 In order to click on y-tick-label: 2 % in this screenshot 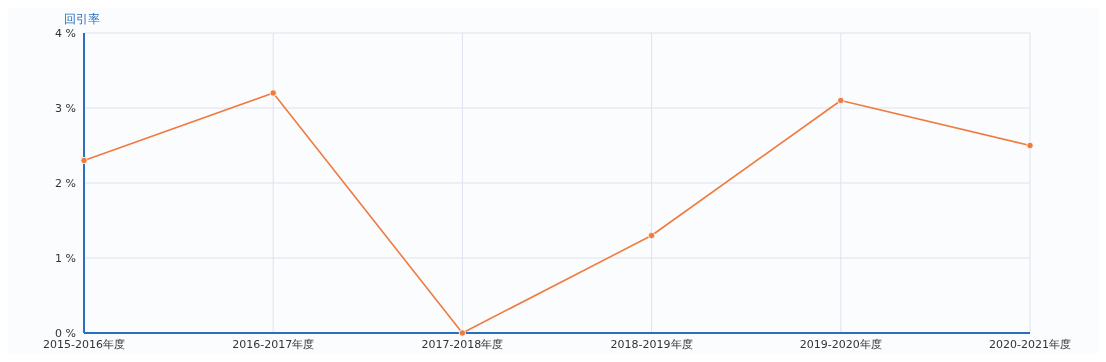, I will do `click(65, 183)`.